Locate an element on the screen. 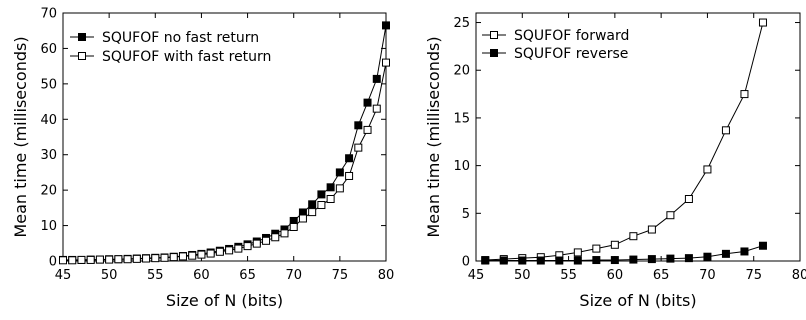  left-x-tick-label: 55 is located at coordinates (155, 275).